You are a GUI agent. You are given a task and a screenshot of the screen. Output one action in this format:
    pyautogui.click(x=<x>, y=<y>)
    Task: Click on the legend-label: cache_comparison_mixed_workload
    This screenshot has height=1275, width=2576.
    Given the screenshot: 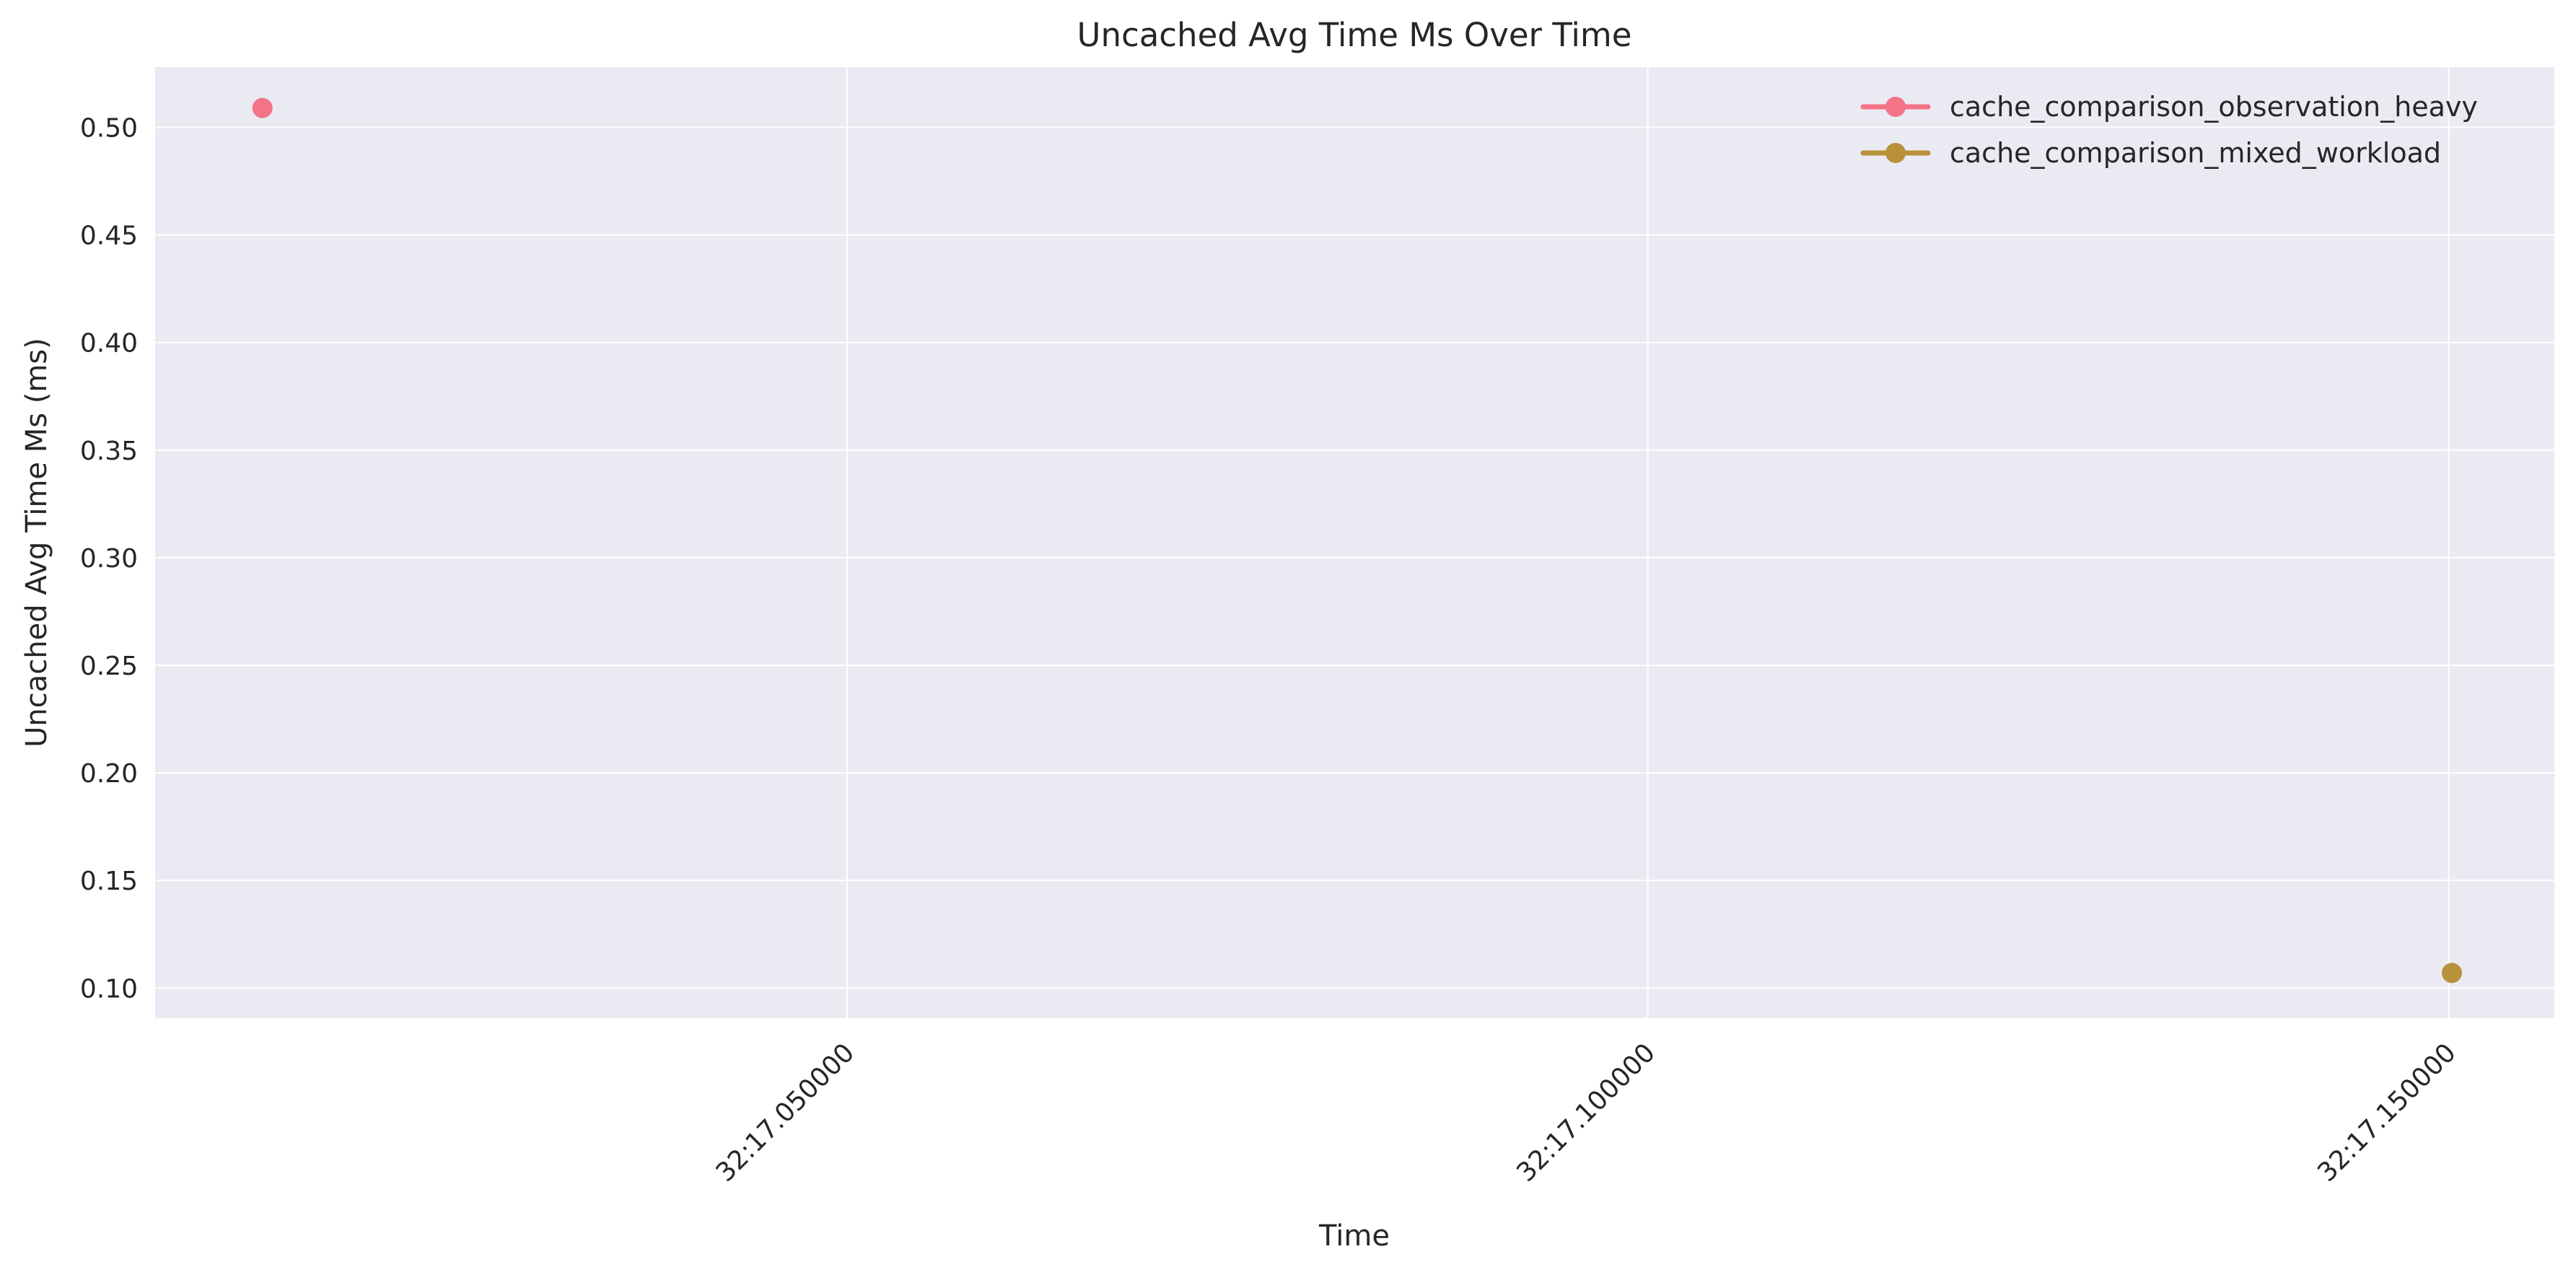 What is the action you would take?
    pyautogui.click(x=2195, y=153)
    